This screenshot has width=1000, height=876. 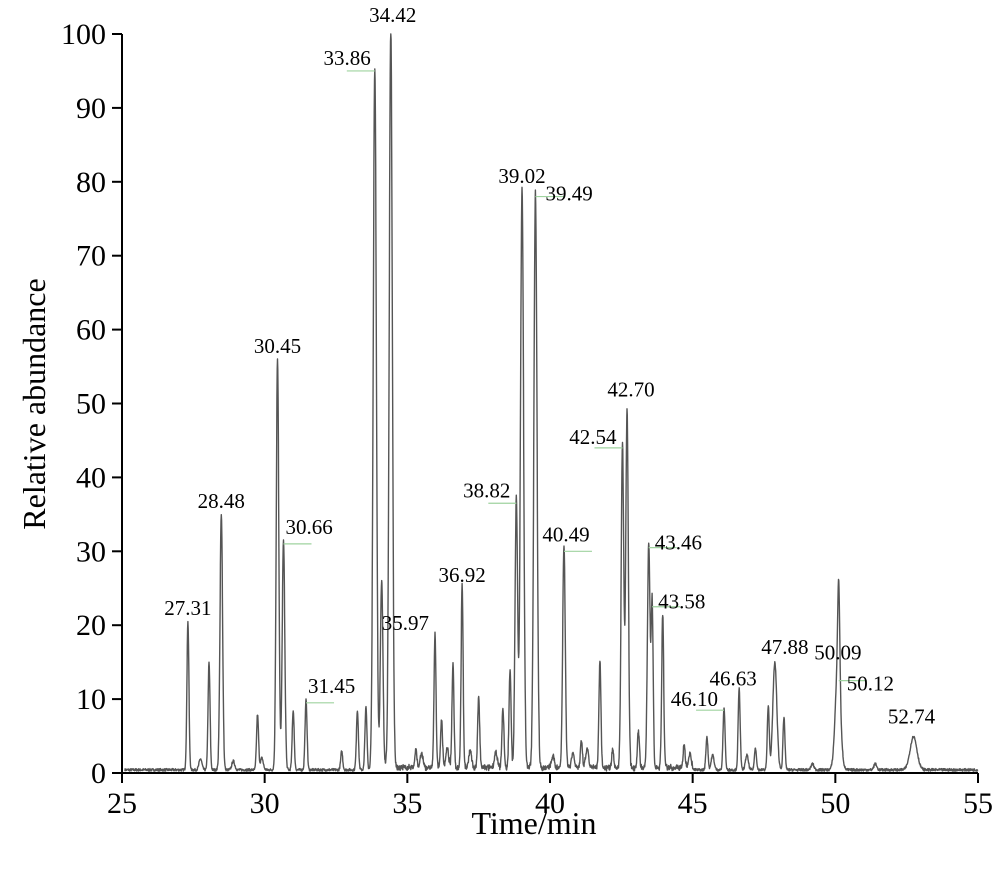 What do you see at coordinates (91, 625) in the screenshot?
I see `y-tick-label: 20` at bounding box center [91, 625].